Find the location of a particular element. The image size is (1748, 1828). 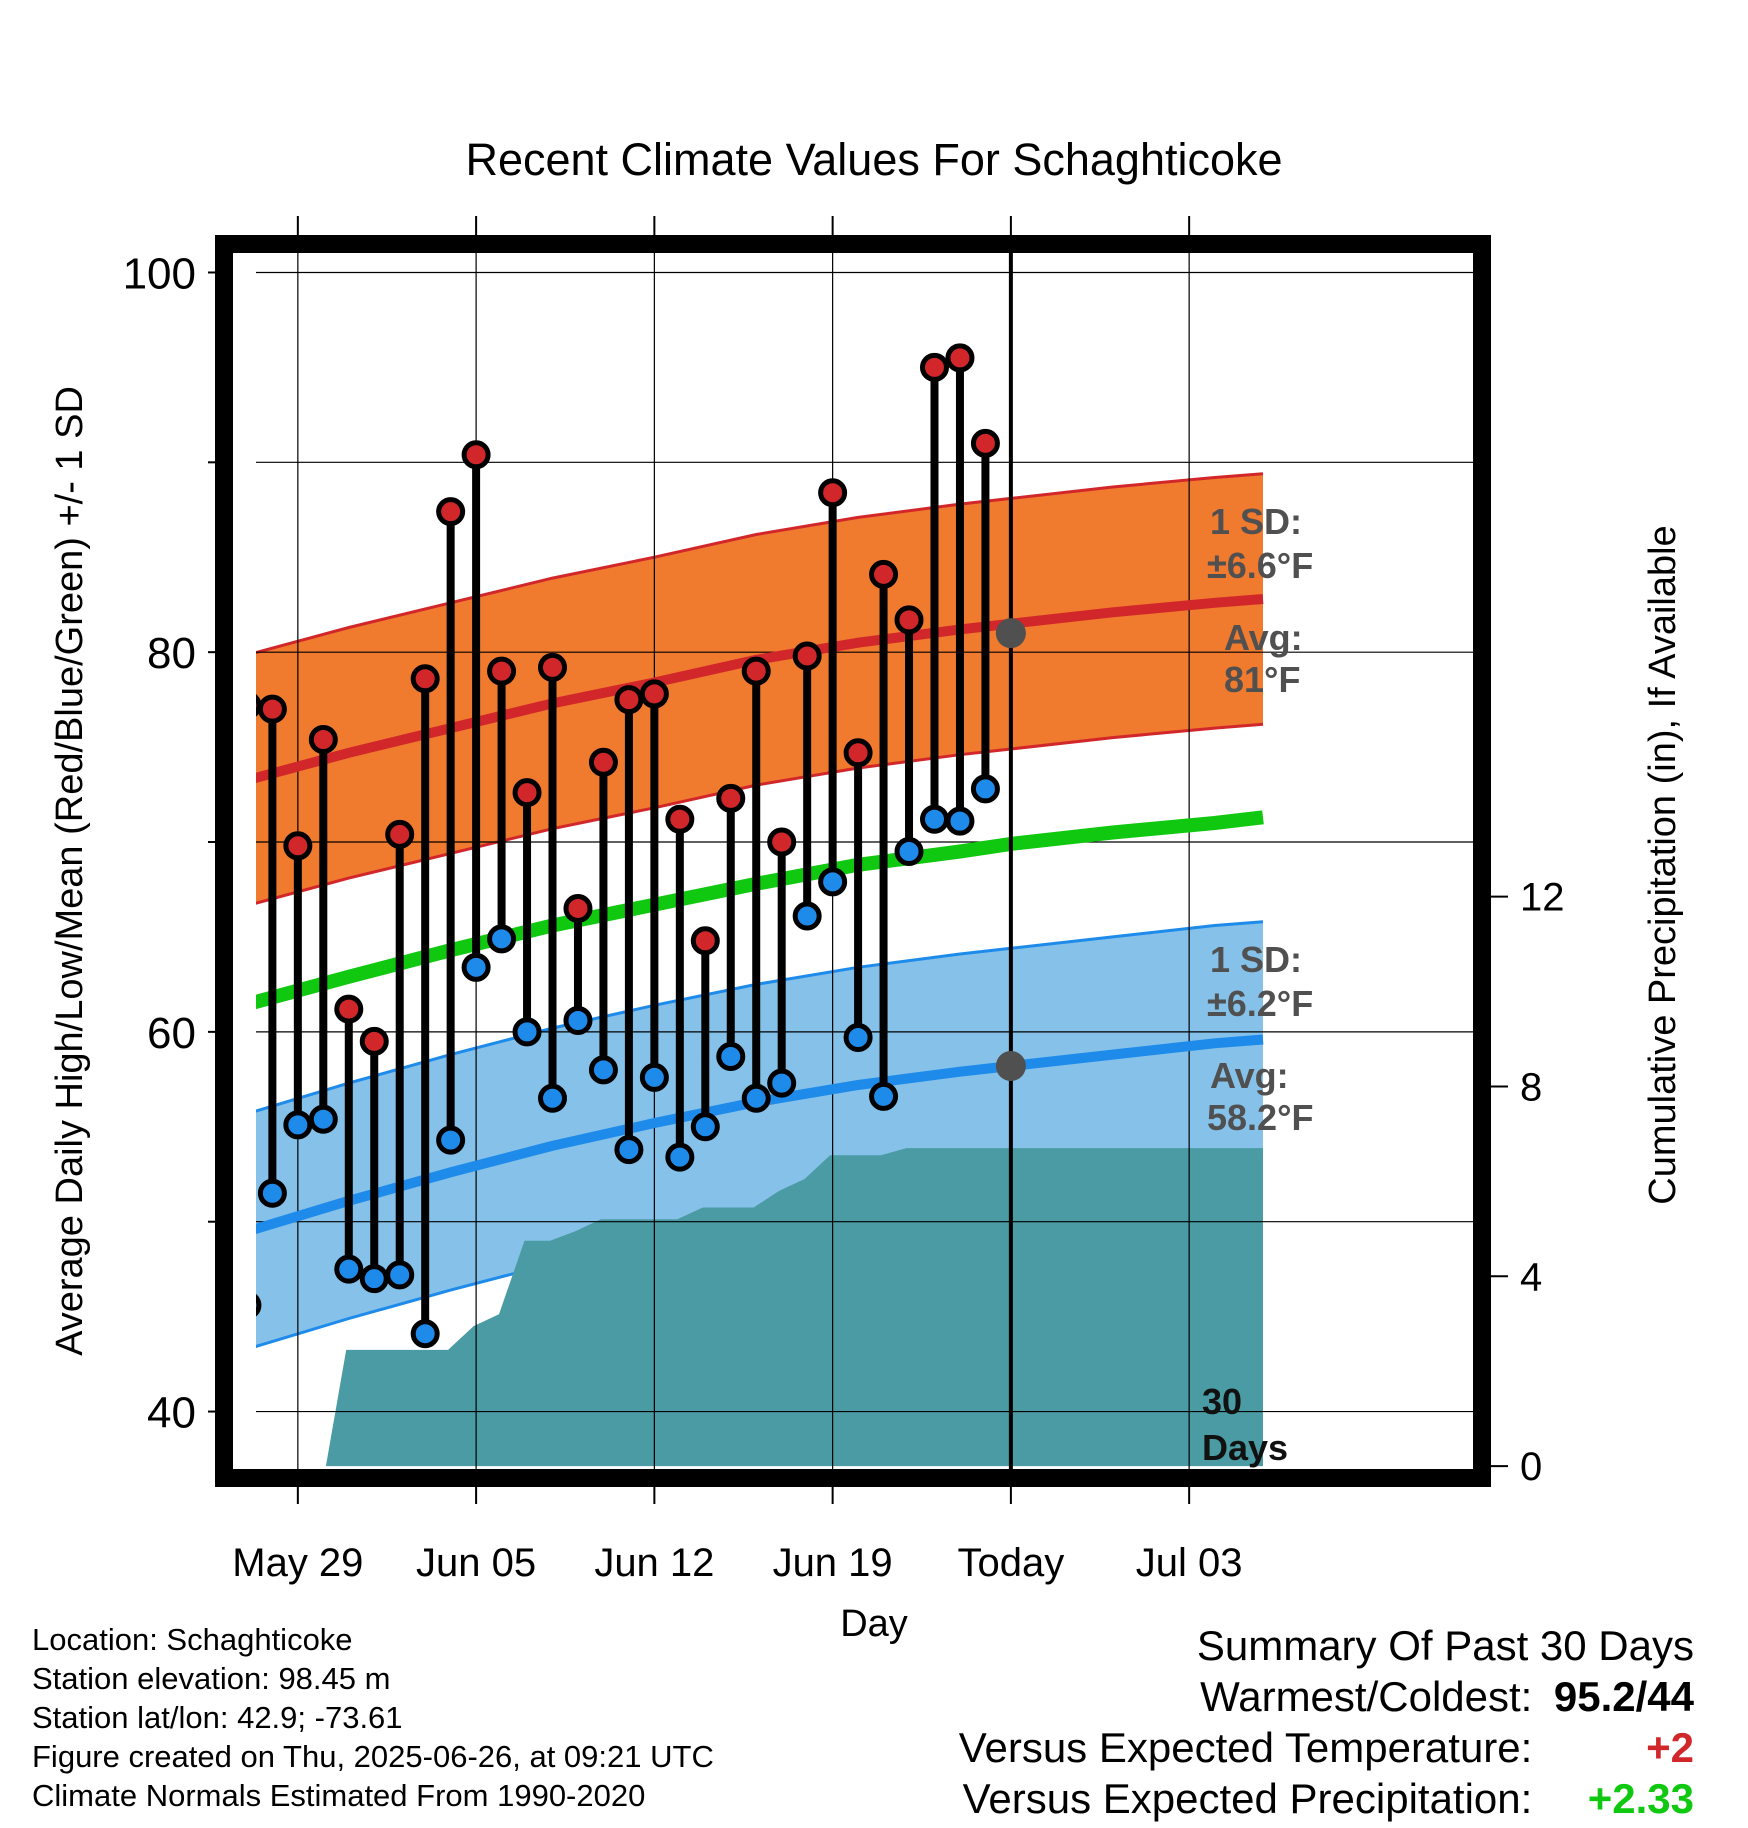

high-avg-annotation: Avg: 81°F is located at coordinates (1263, 658).